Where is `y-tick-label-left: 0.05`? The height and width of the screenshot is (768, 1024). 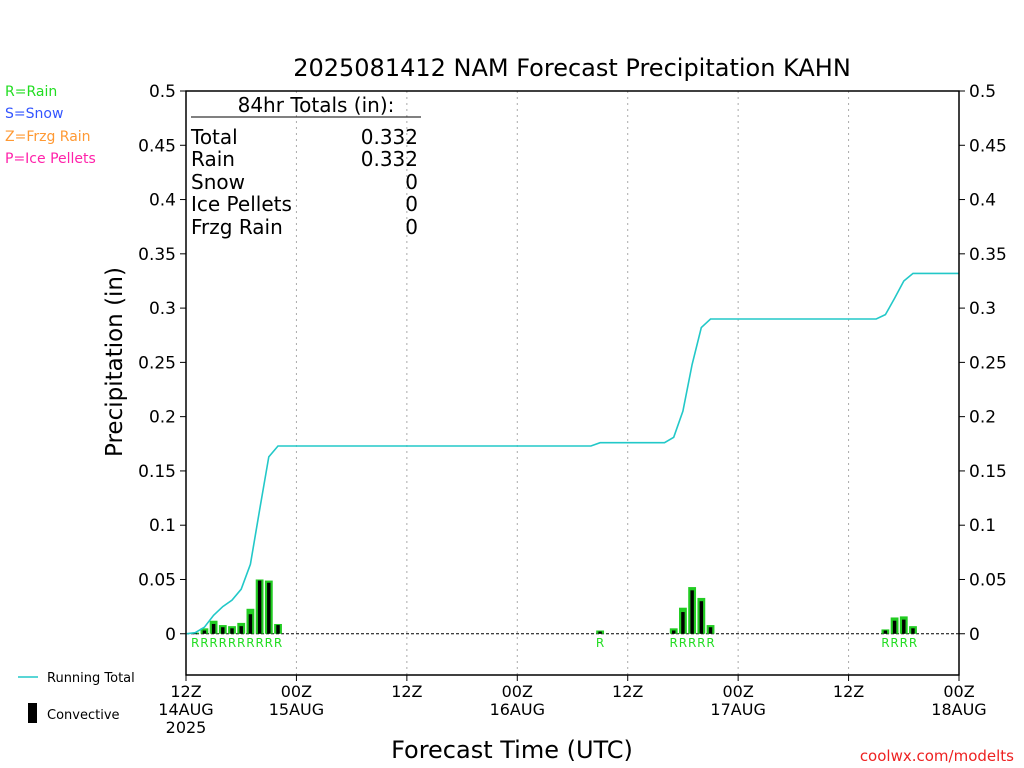
y-tick-label-left: 0.05 is located at coordinates (157, 580).